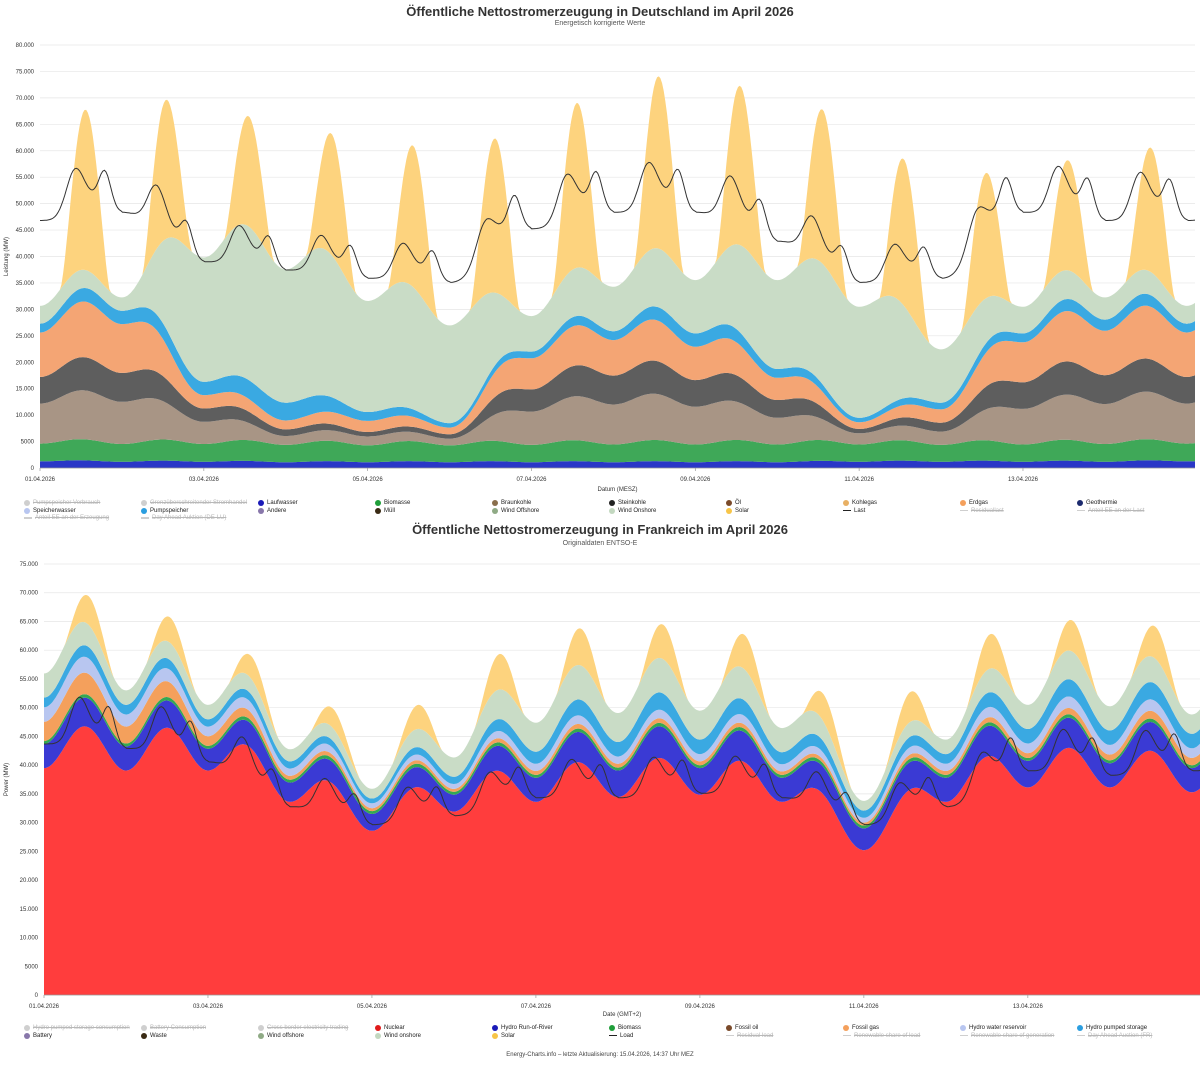  What do you see at coordinates (982, 511) in the screenshot?
I see `legend-item: Residuallast` at bounding box center [982, 511].